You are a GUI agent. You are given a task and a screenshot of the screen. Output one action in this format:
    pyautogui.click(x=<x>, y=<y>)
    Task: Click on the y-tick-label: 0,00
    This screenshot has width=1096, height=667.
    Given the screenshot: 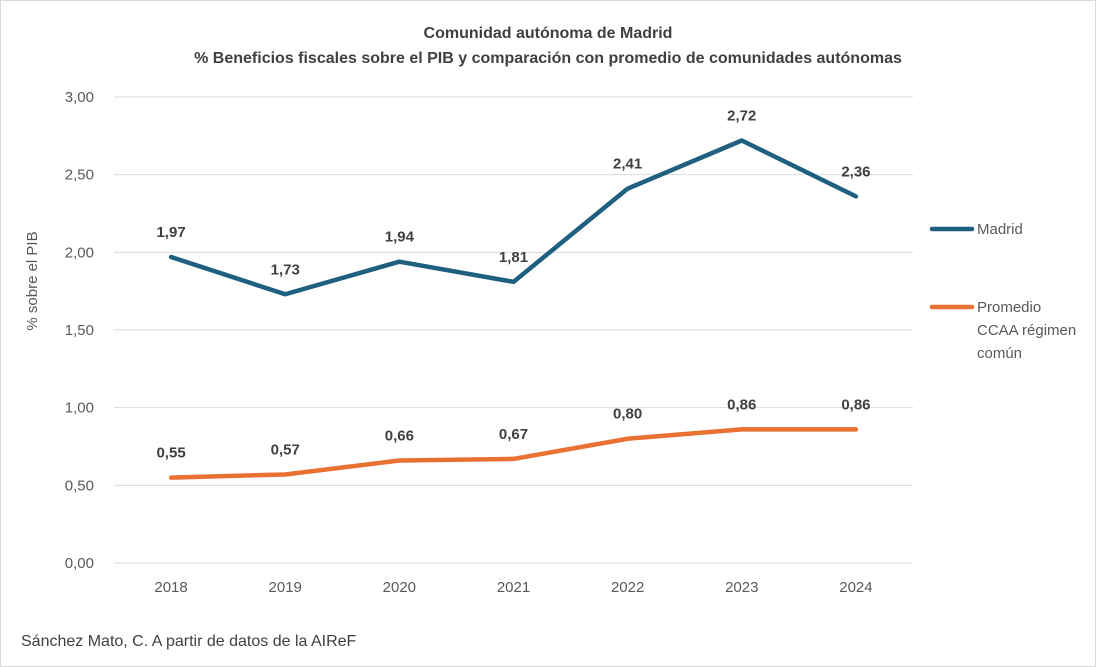 What is the action you would take?
    pyautogui.click(x=79, y=563)
    